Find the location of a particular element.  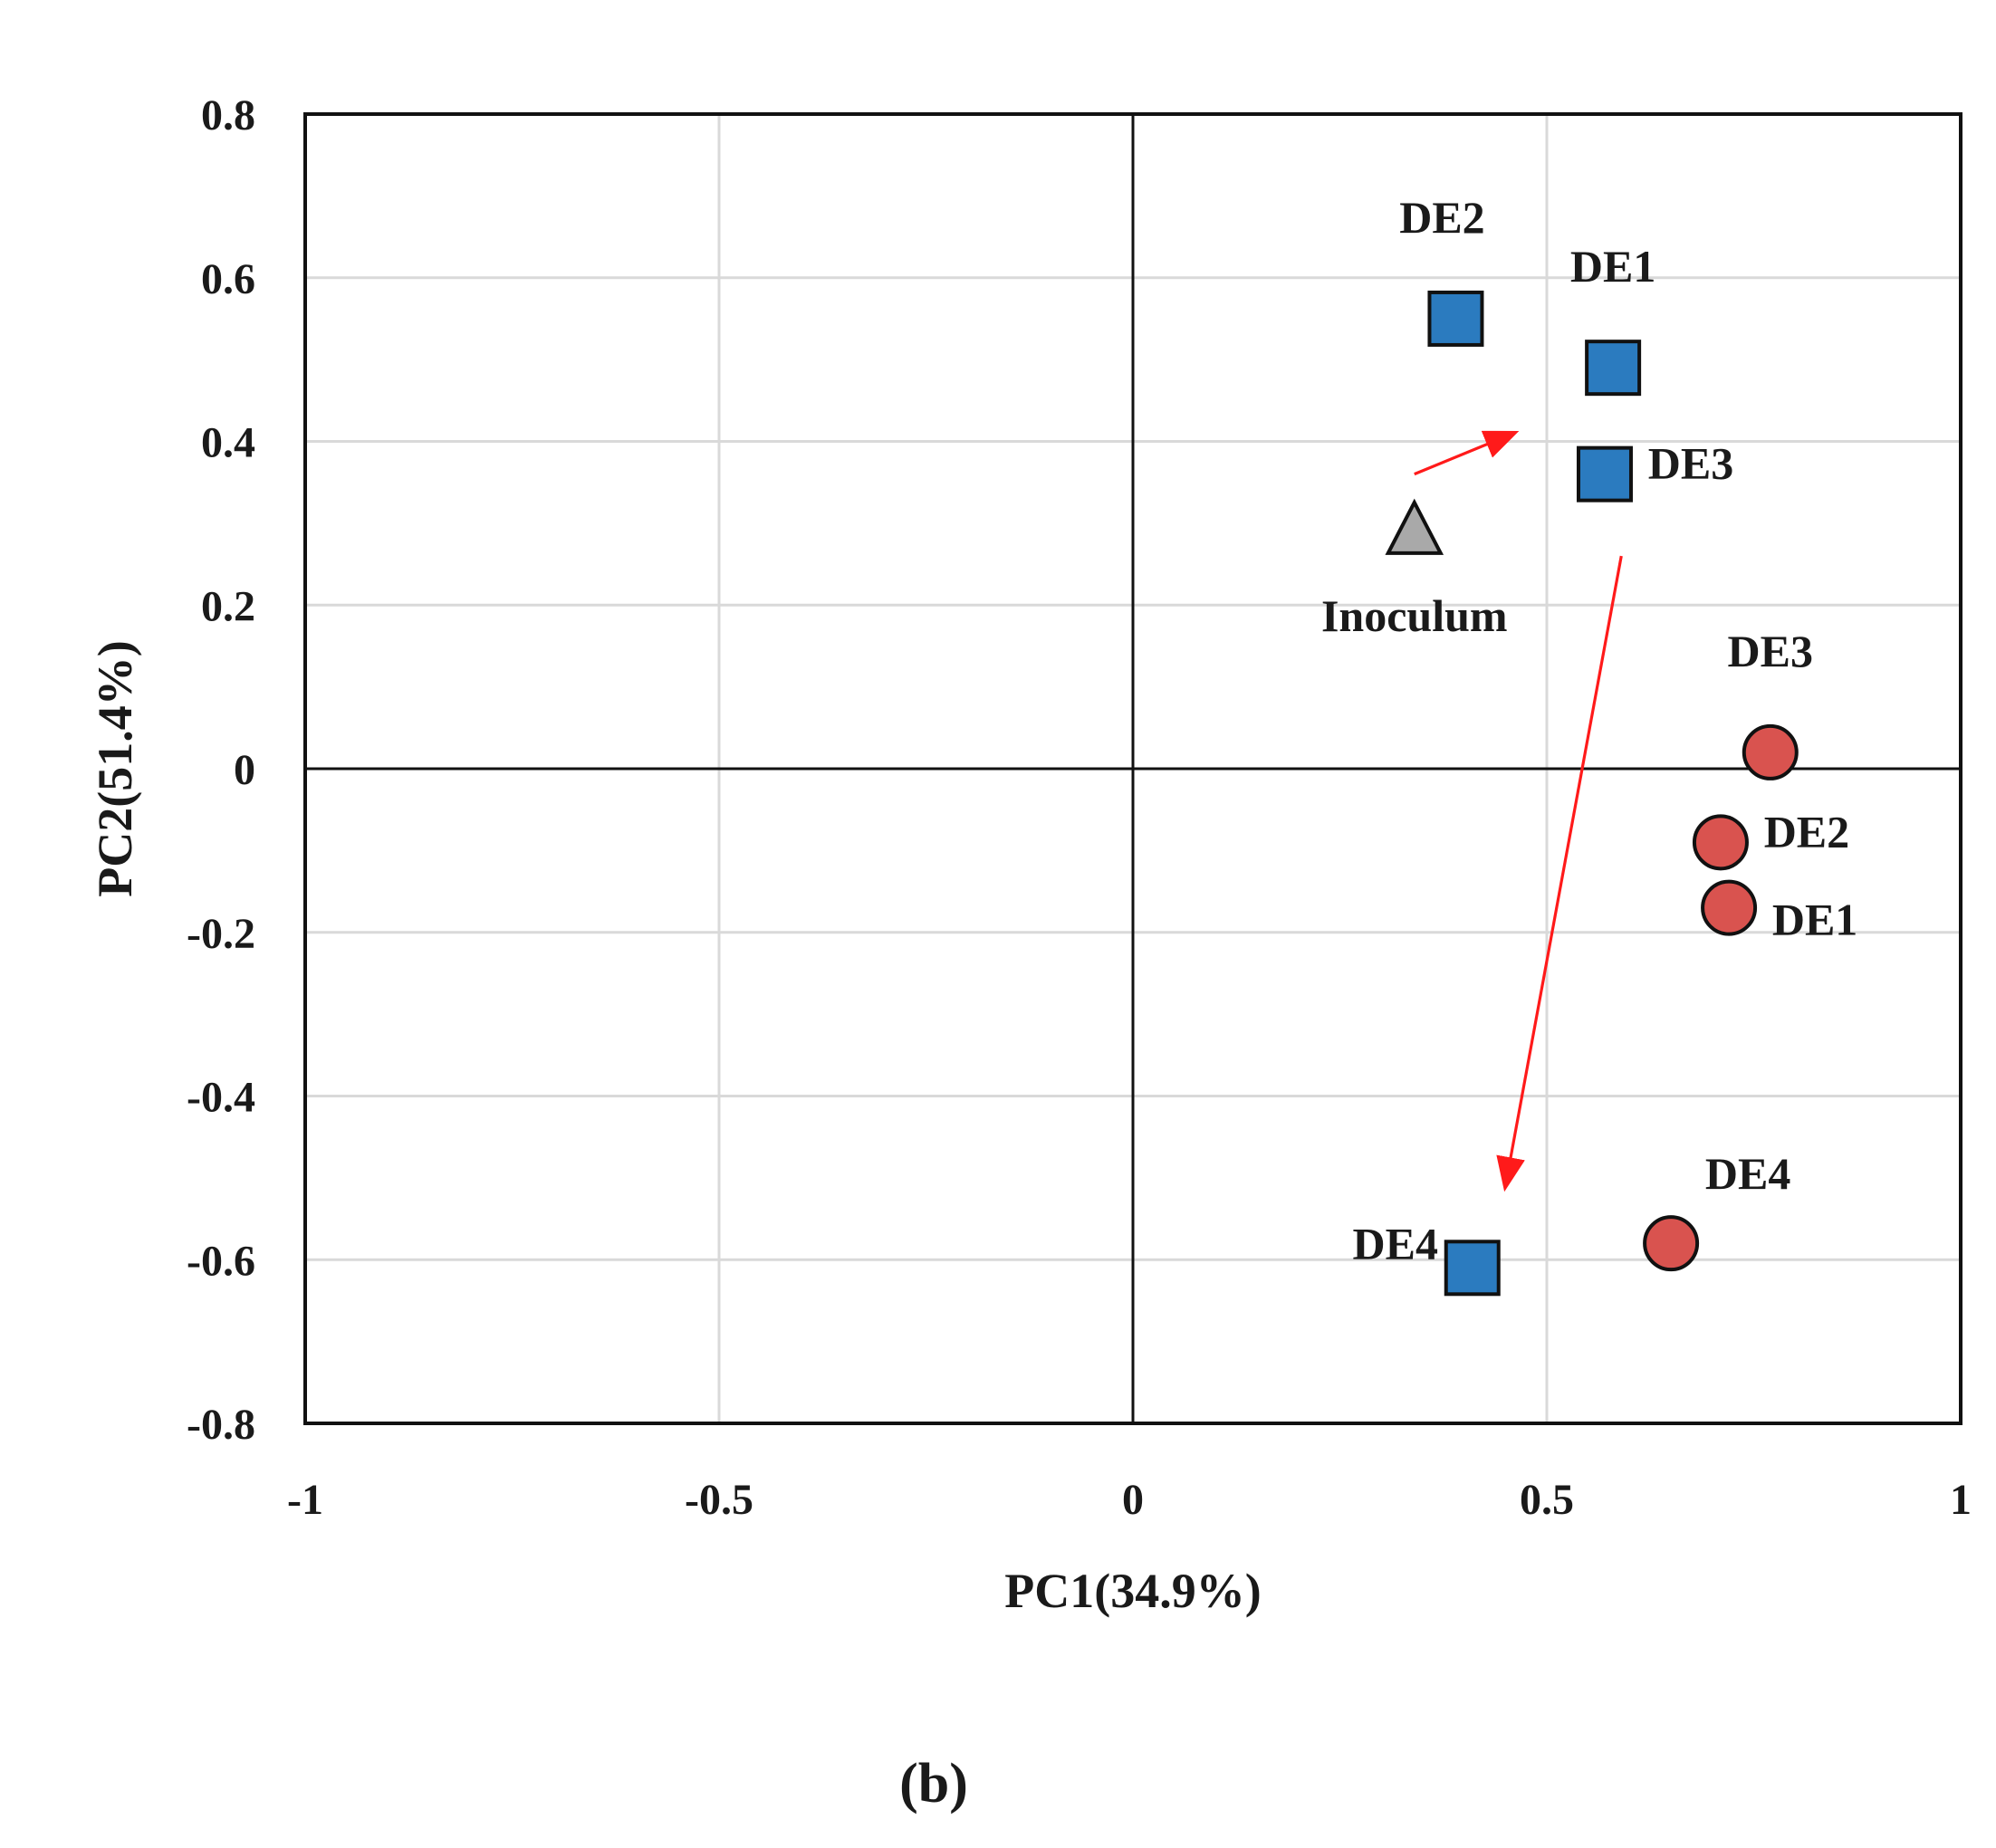

y-tick-label: 0.8 is located at coordinates (228, 115).